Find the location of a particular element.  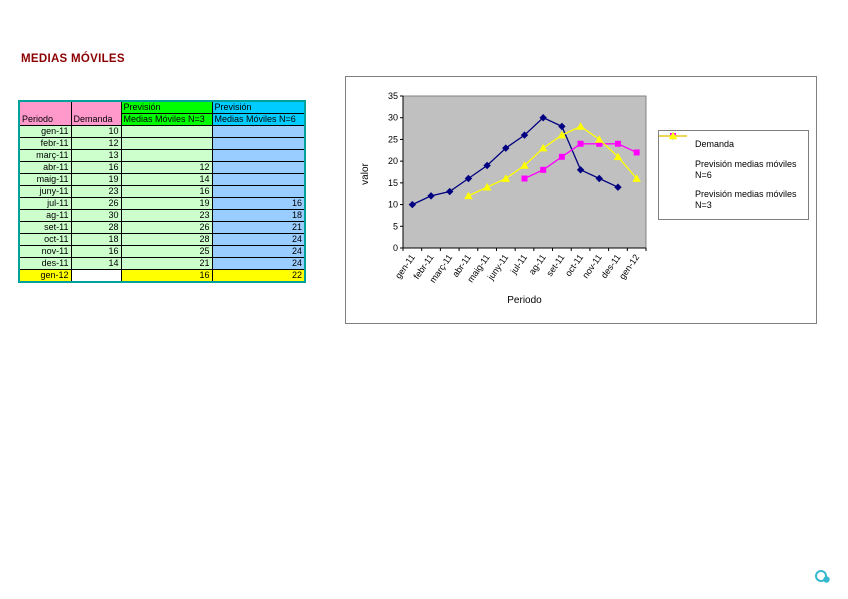

header-periodo: Periodo is located at coordinates (45, 113).